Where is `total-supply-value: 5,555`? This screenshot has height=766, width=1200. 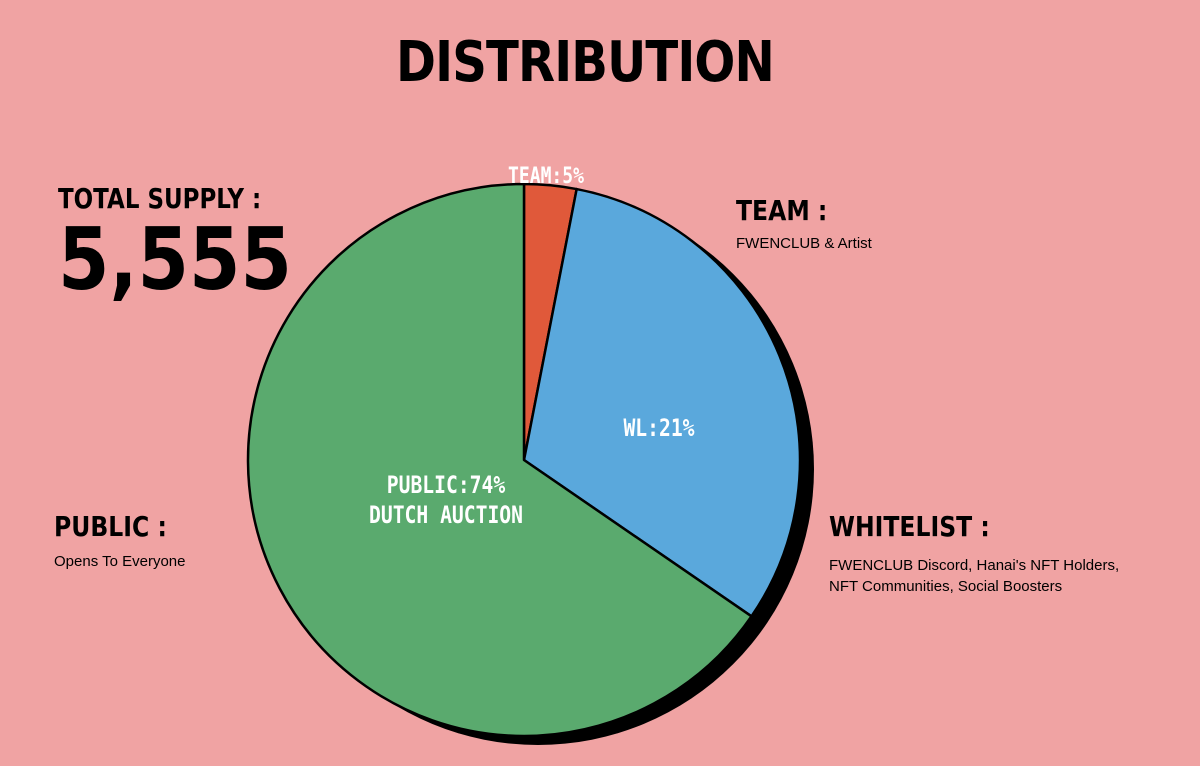 total-supply-value: 5,555 is located at coordinates (175, 260).